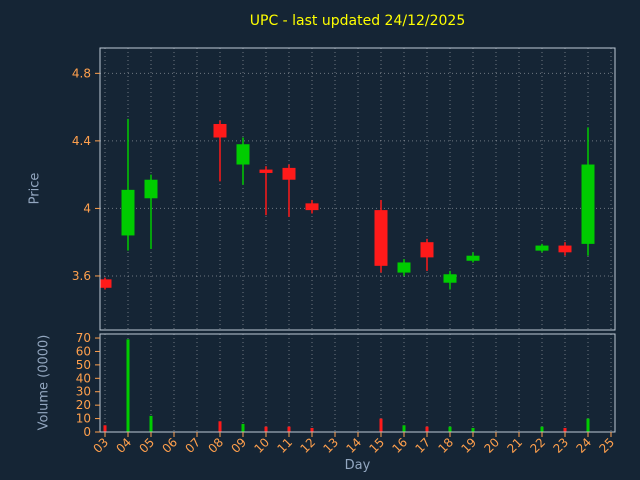  I want to click on x-tick-label: 03, so click(100, 445).